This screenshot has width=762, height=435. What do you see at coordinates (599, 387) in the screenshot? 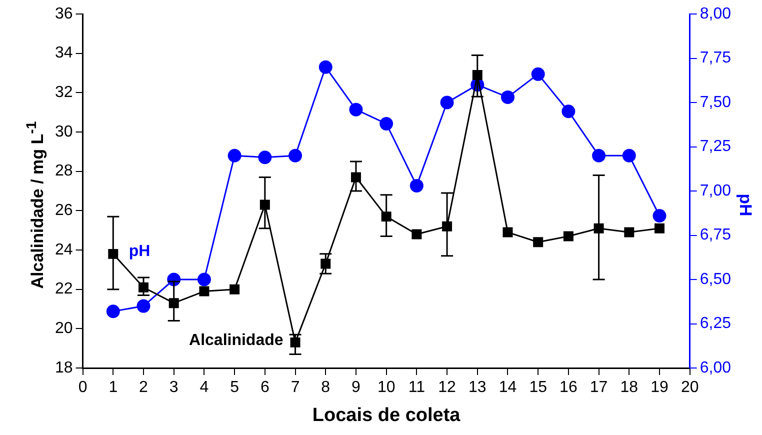
I see `x-tick-label: 17` at bounding box center [599, 387].